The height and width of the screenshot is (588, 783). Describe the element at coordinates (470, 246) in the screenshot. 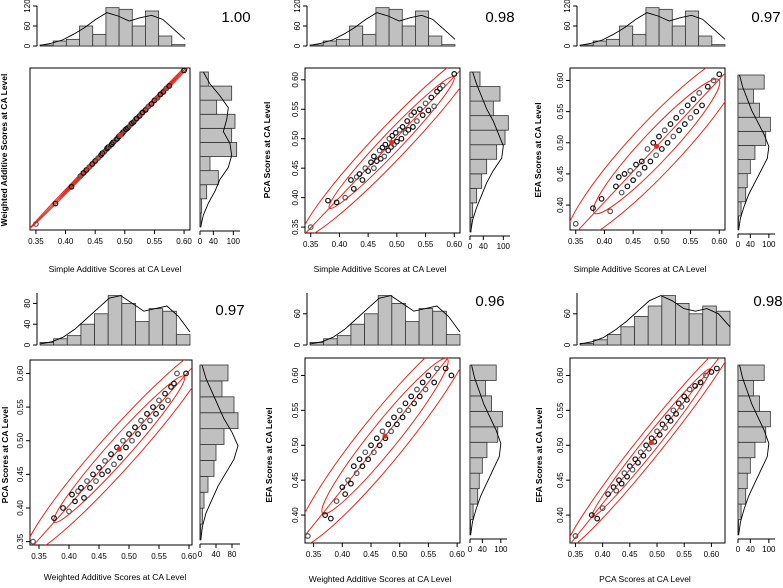

I see `side-hist-tick-label: 0` at that location.